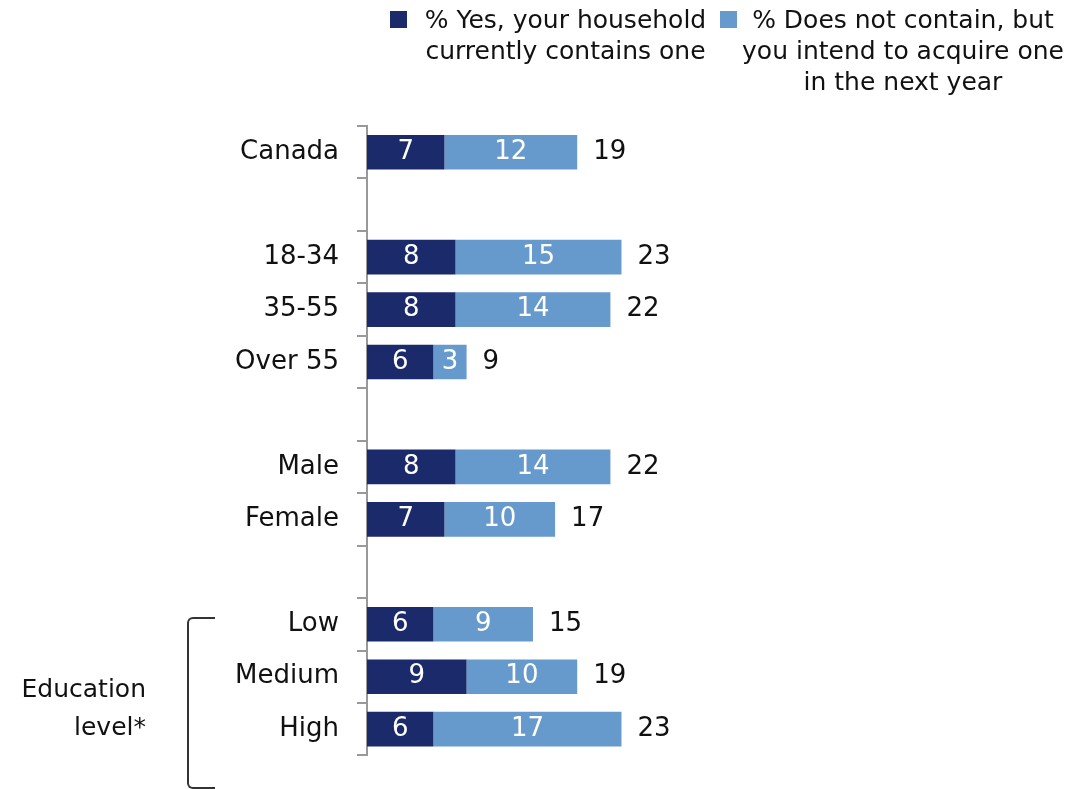  I want to click on y-tick-label: Female, so click(291, 517).